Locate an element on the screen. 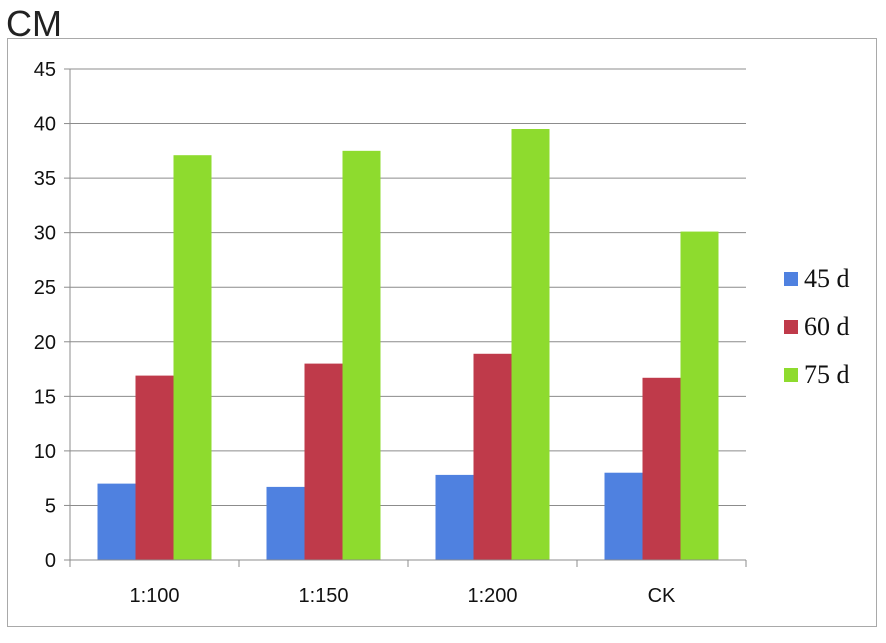  y-tick-label: 0 is located at coordinates (50, 561).